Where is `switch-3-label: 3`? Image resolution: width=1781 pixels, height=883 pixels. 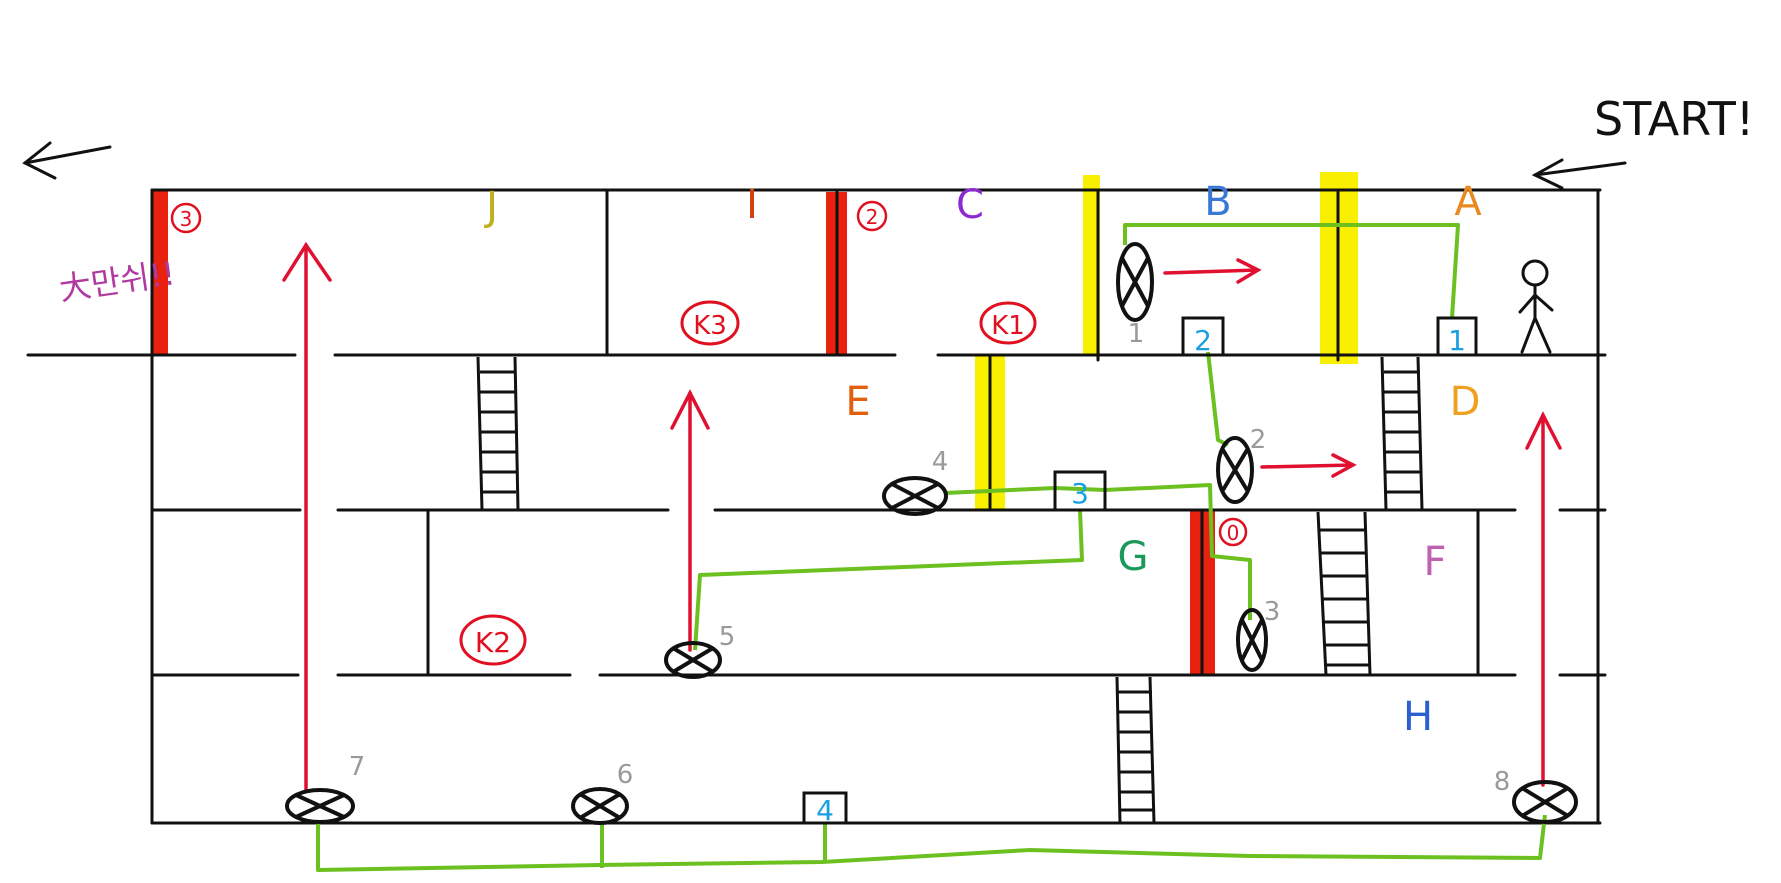 switch-3-label: 3 is located at coordinates (1272, 612).